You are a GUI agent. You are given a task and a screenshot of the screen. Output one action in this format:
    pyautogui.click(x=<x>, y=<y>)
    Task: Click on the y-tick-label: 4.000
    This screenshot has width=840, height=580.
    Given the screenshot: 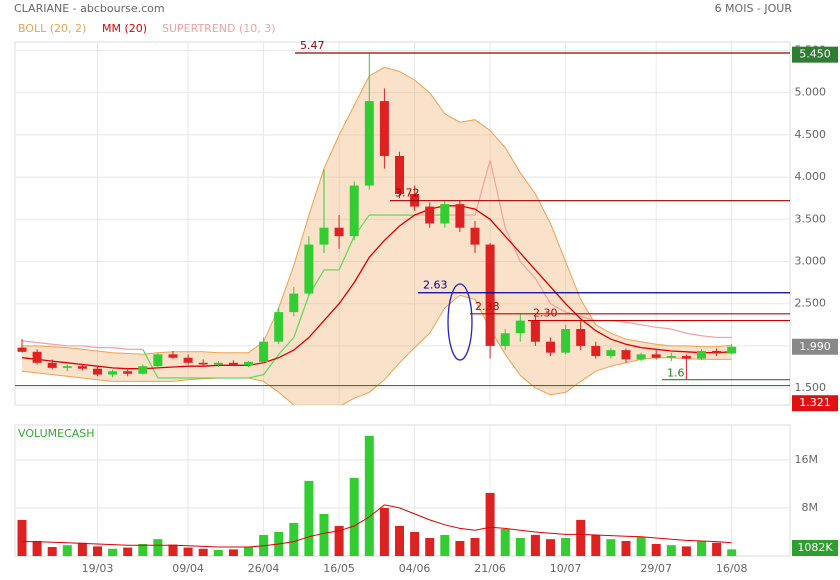 What is the action you would take?
    pyautogui.click(x=811, y=176)
    